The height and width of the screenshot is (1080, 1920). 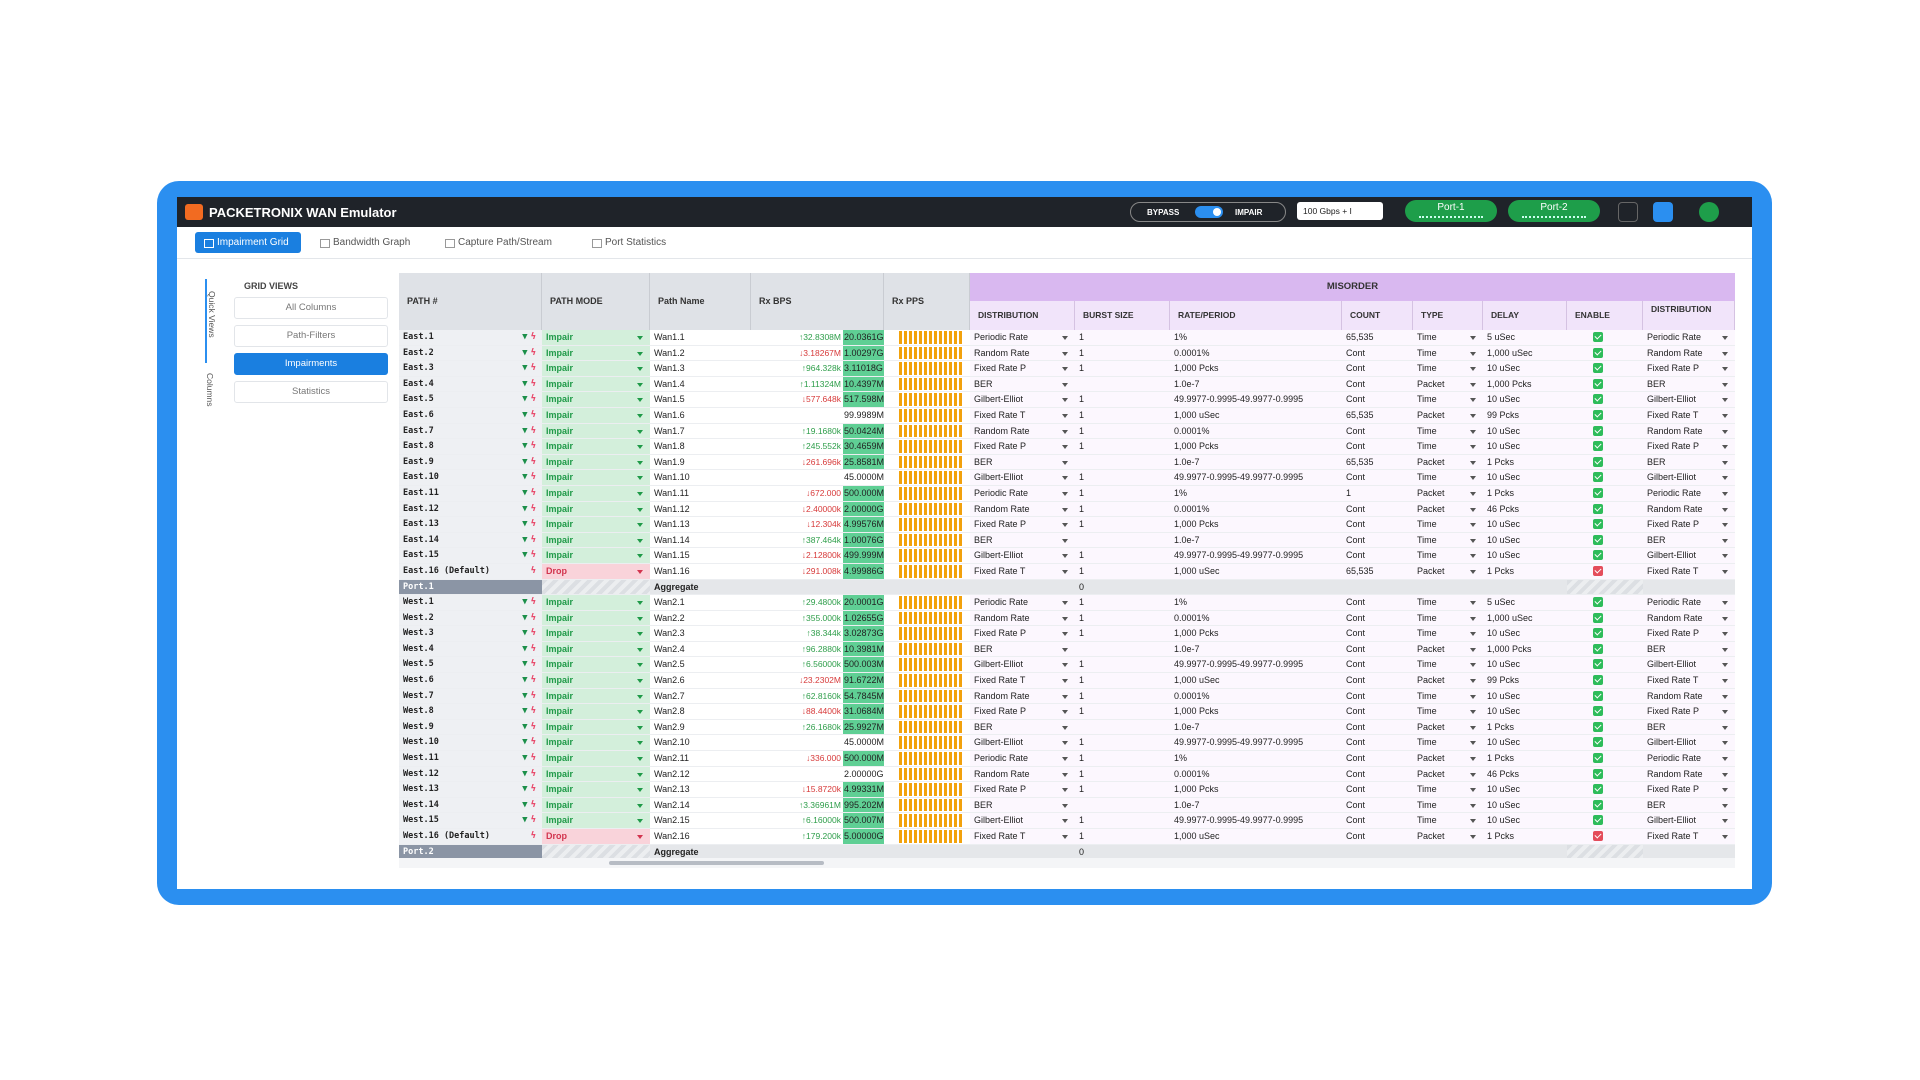 What do you see at coordinates (817, 301) in the screenshot?
I see `column-header: Rx BPS` at bounding box center [817, 301].